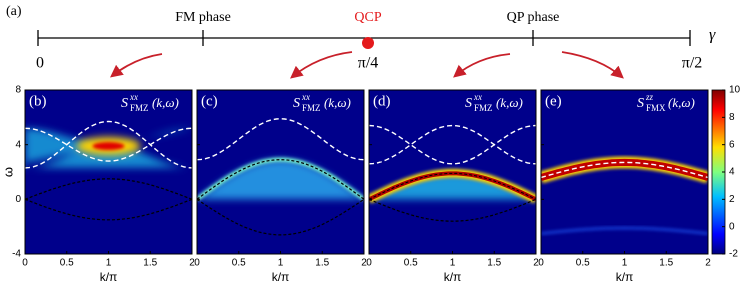 Image resolution: width=747 pixels, height=295 pixels. I want to click on axis-critical: π/4, so click(368, 63).